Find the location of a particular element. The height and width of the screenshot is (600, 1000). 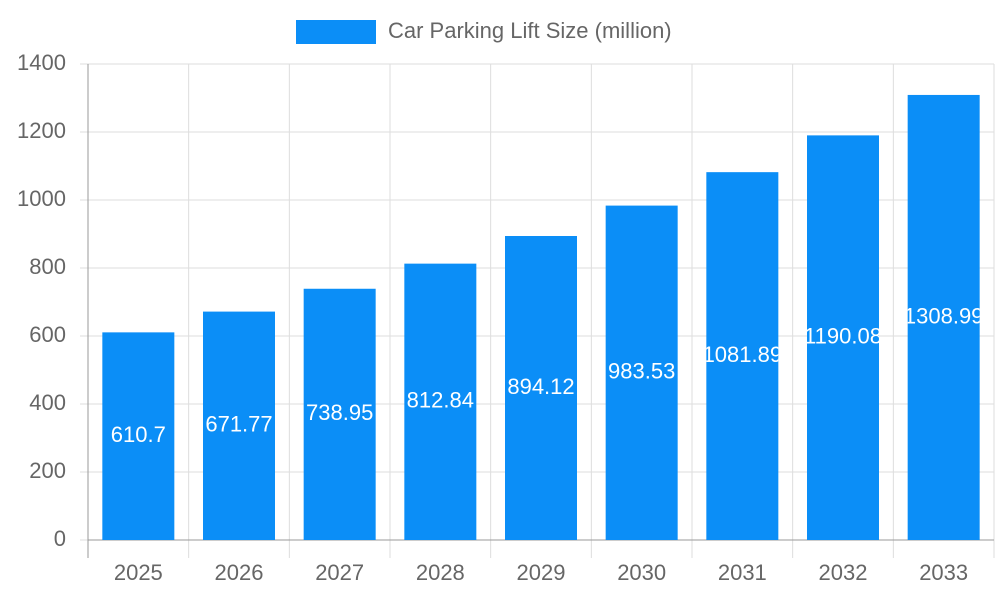

y-tick-label: 600 is located at coordinates (47, 334).